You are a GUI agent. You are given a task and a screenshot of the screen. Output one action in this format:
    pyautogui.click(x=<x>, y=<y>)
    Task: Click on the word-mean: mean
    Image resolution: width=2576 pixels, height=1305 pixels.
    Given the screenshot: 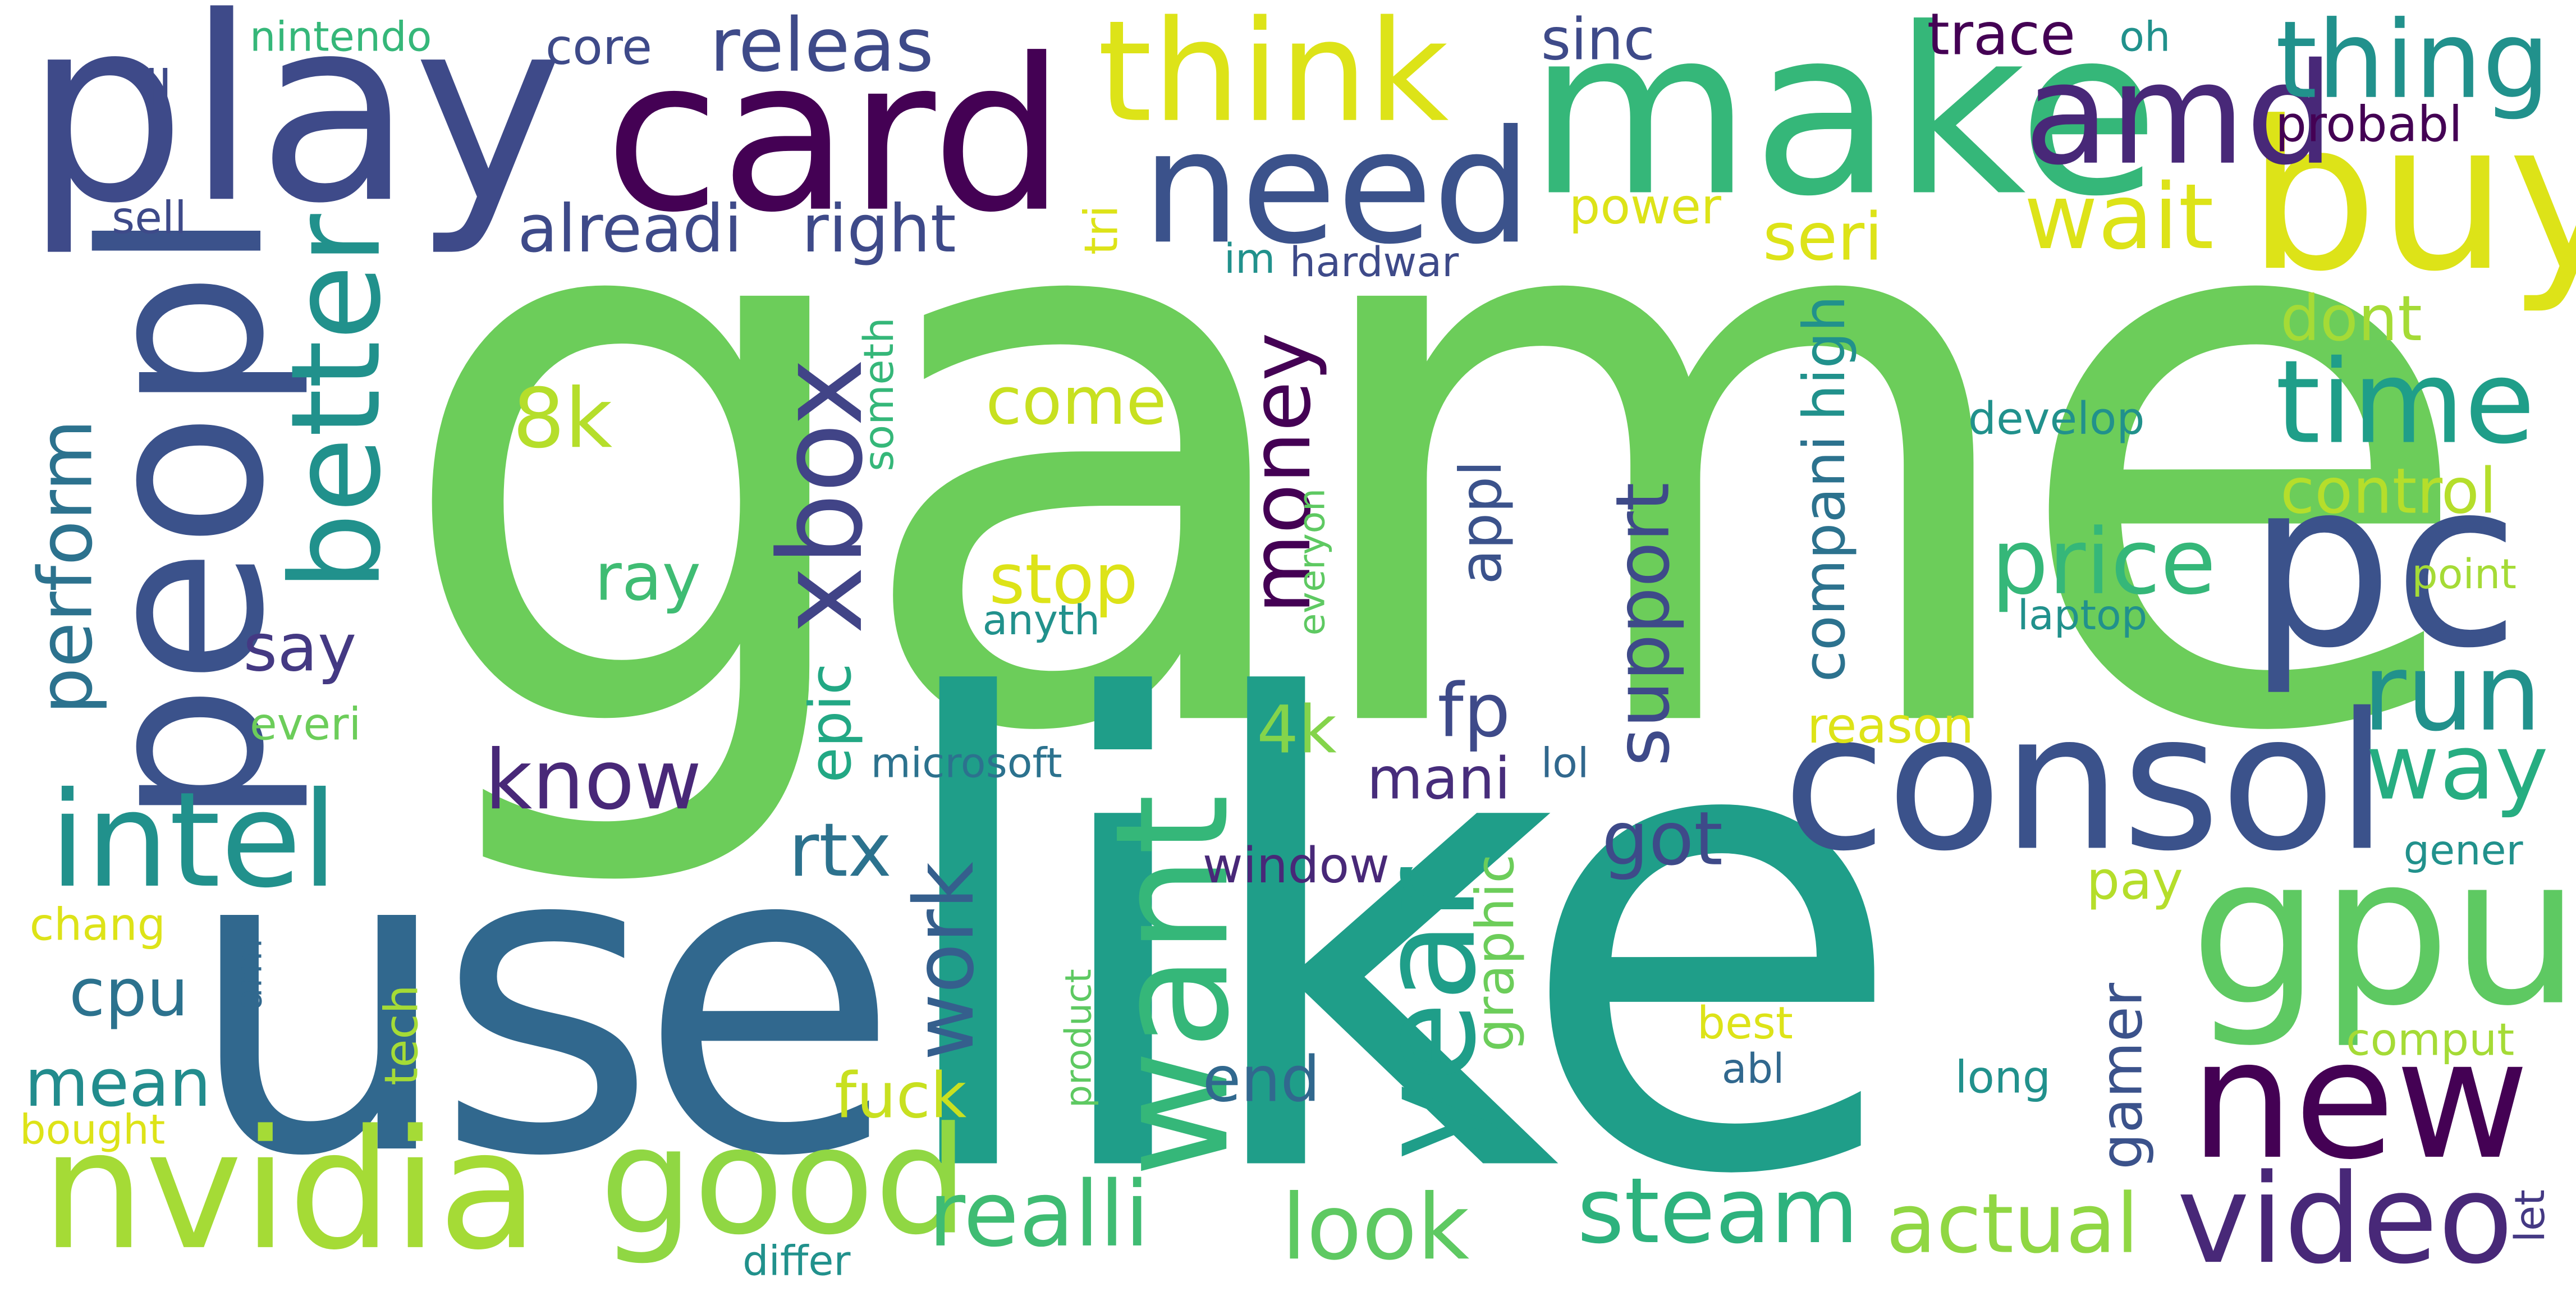 What is the action you would take?
    pyautogui.click(x=117, y=1084)
    